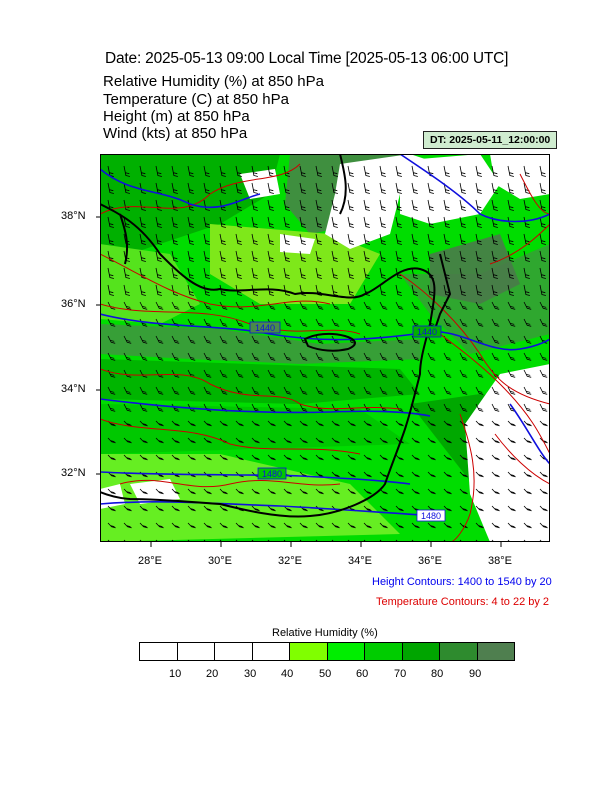 The width and height of the screenshot is (612, 792). What do you see at coordinates (290, 561) in the screenshot?
I see `lon-label-32: 32°E` at bounding box center [290, 561].